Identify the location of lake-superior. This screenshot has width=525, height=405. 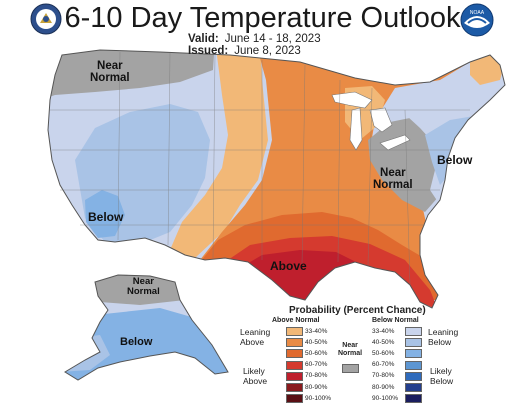
(352, 100).